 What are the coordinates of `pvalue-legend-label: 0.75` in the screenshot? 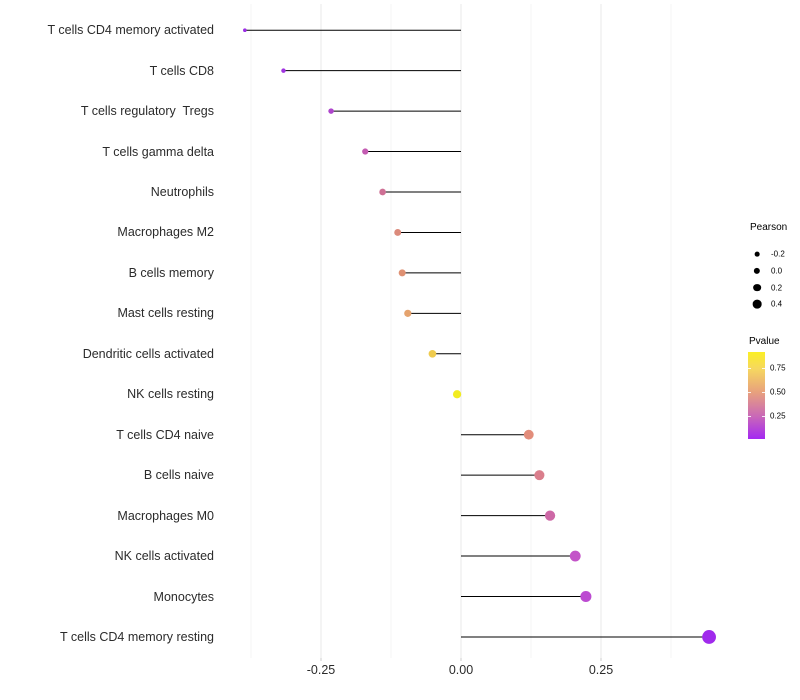 It's located at (778, 368).